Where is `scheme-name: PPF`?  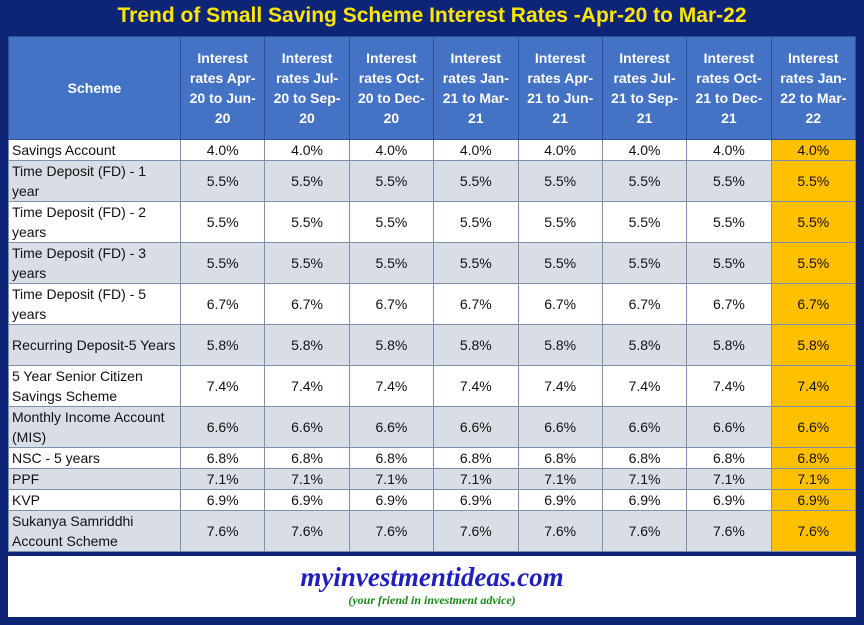
scheme-name: PPF is located at coordinates (94, 479).